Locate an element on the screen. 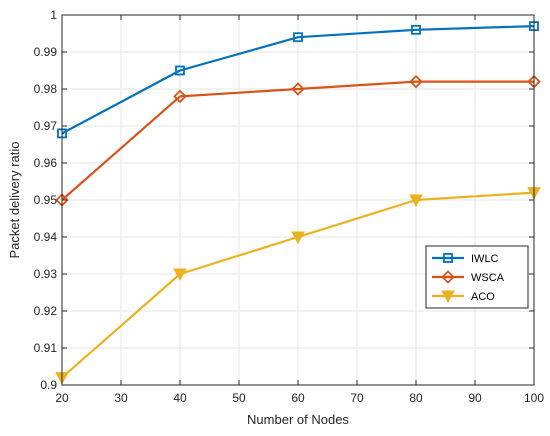  y-tick-label: 0.95 is located at coordinates (46, 200).